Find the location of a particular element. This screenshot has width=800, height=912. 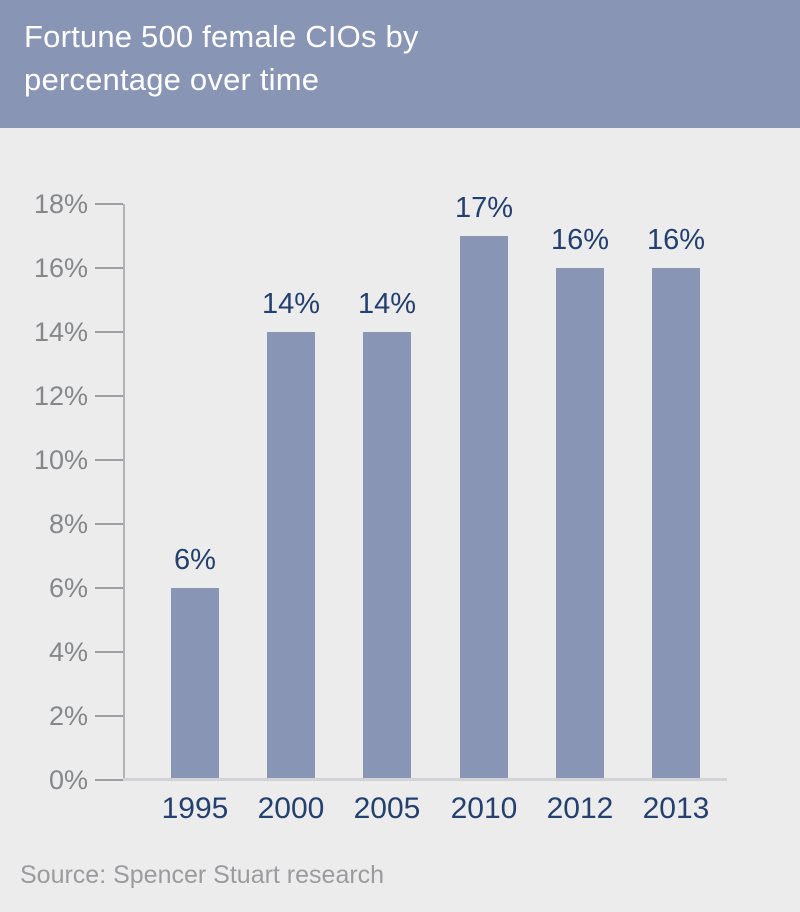

x-tick-label: 2000 is located at coordinates (291, 808).